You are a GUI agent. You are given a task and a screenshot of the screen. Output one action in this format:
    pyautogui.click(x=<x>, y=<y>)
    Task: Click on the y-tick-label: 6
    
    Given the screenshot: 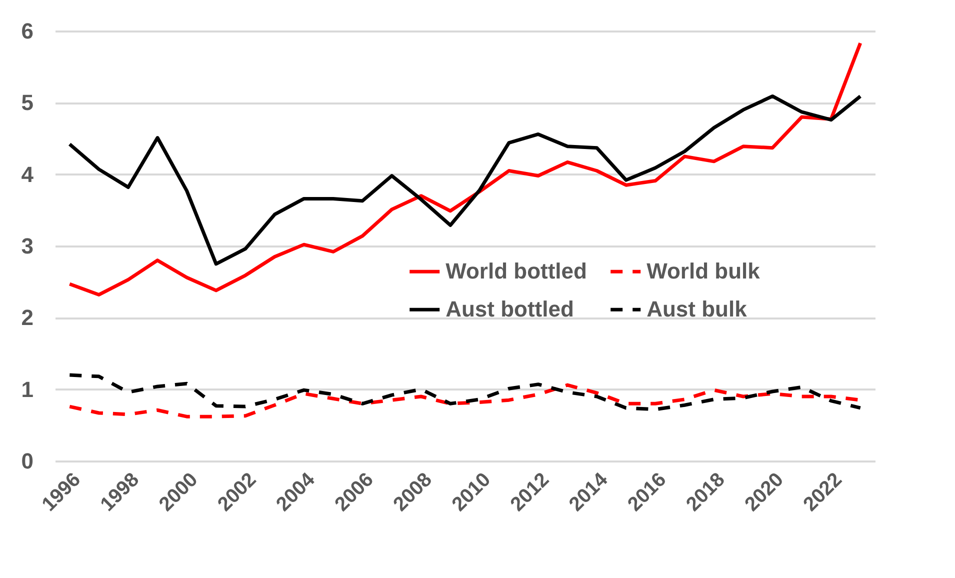 What is the action you would take?
    pyautogui.click(x=27, y=31)
    